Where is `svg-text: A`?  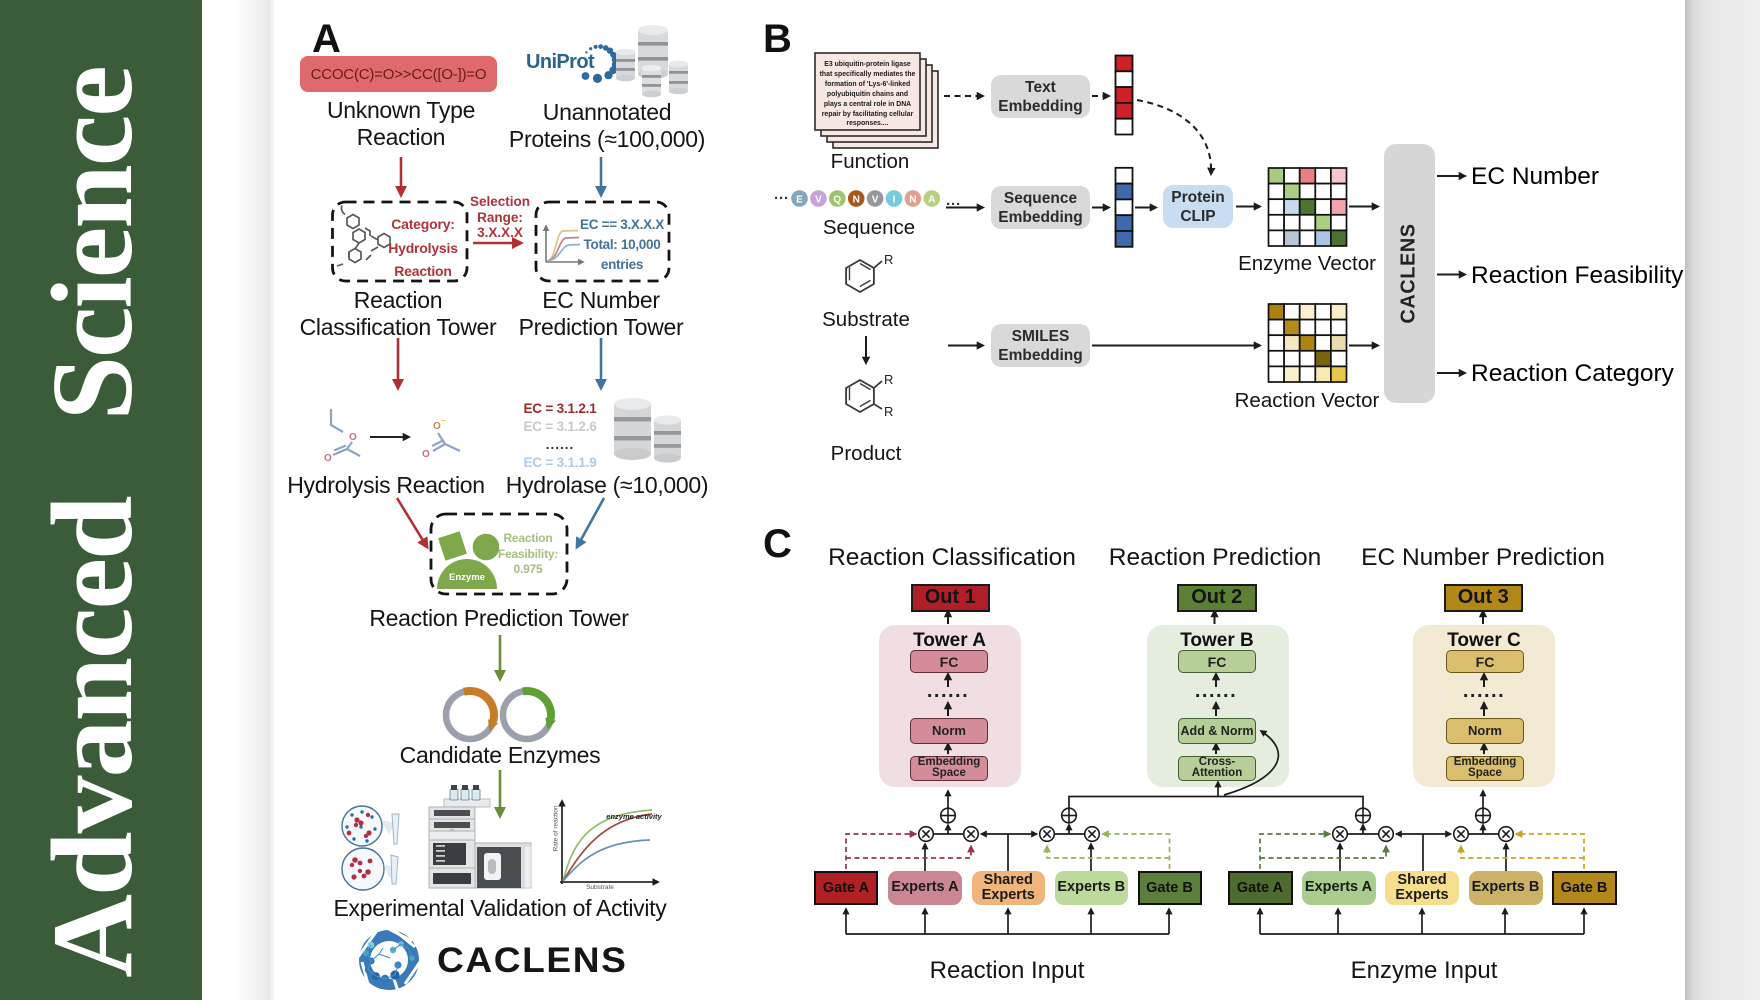
svg-text: A is located at coordinates (931, 200).